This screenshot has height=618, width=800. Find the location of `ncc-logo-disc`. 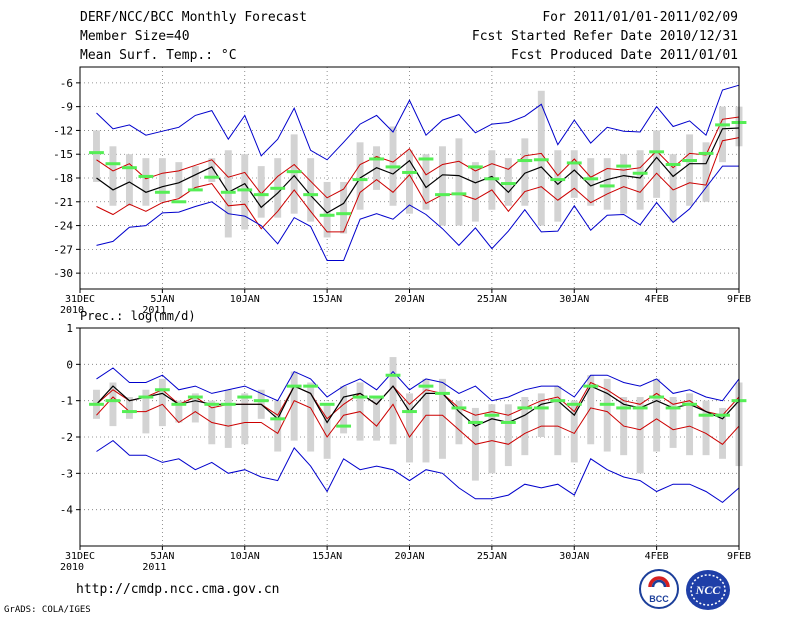

ncc-logo-disc is located at coordinates (708, 590).